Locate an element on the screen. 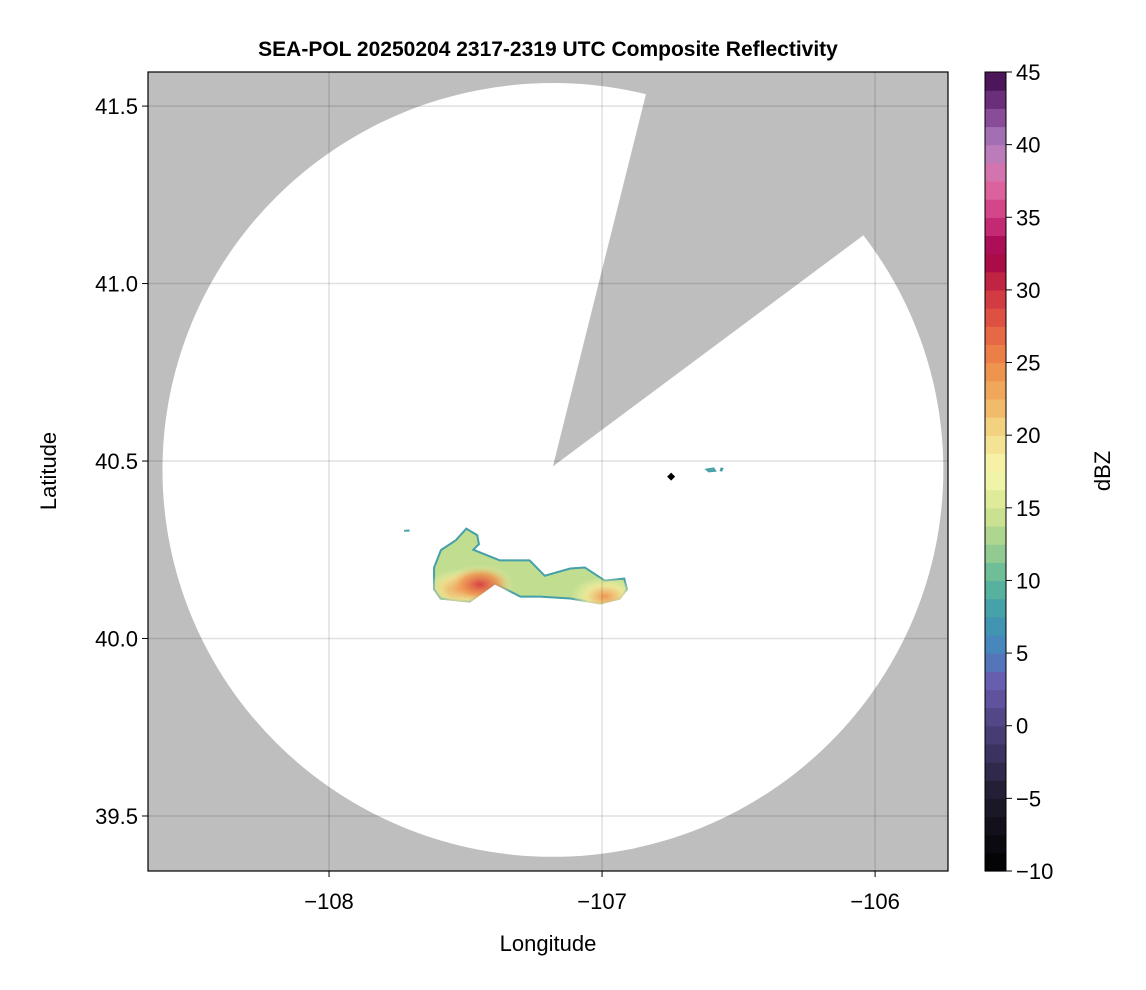 Image resolution: width=1146 pixels, height=990 pixels. echo-area is located at coordinates (407, 530).